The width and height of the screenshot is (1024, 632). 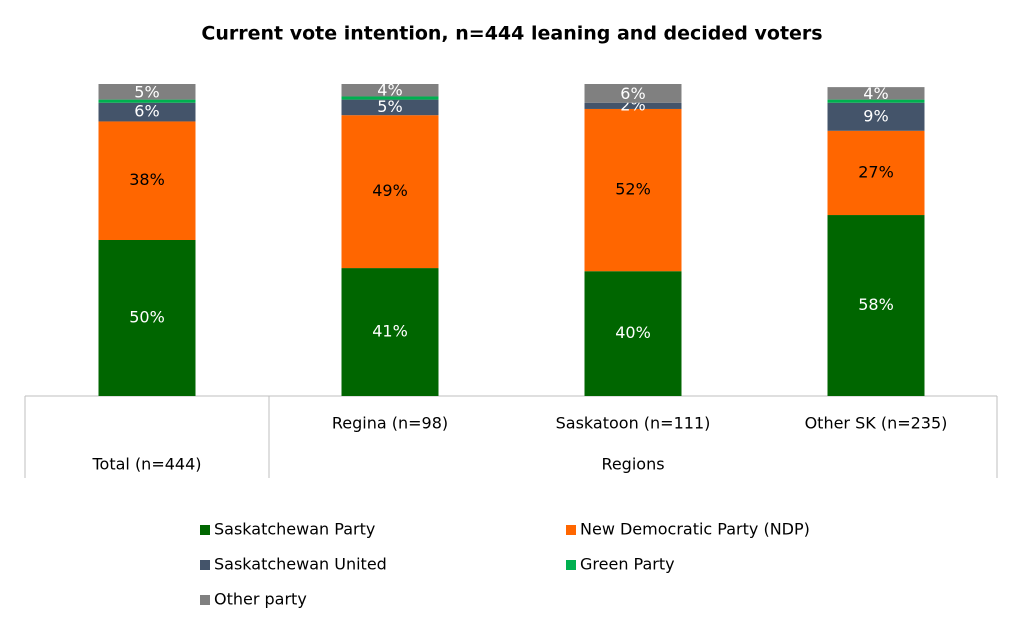 I want to click on data-label: 9%, so click(x=875, y=115).